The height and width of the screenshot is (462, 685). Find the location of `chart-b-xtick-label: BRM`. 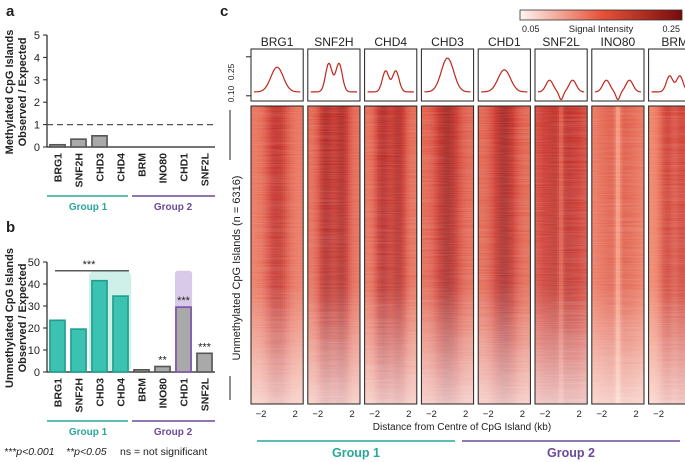

chart-b-xtick-label: BRM is located at coordinates (143, 390).